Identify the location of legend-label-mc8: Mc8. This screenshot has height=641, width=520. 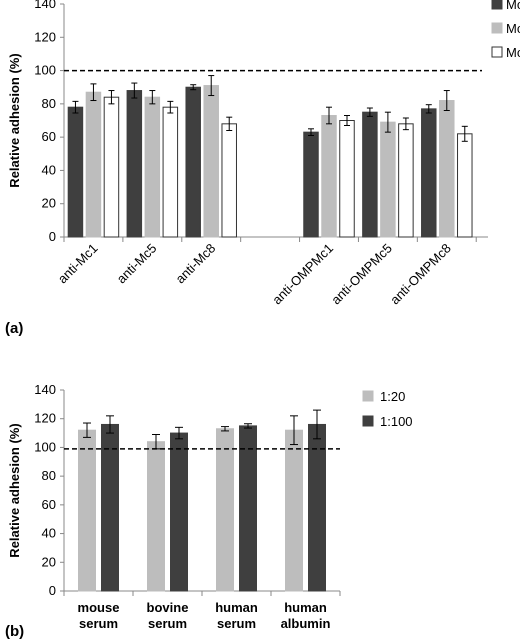
(513, 52).